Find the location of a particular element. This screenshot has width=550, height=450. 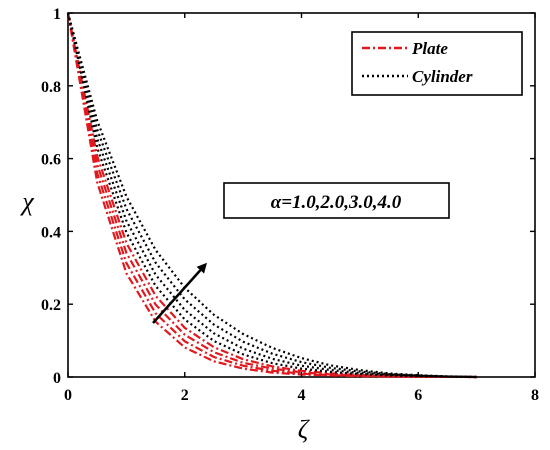

annotation-box is located at coordinates (336, 200).